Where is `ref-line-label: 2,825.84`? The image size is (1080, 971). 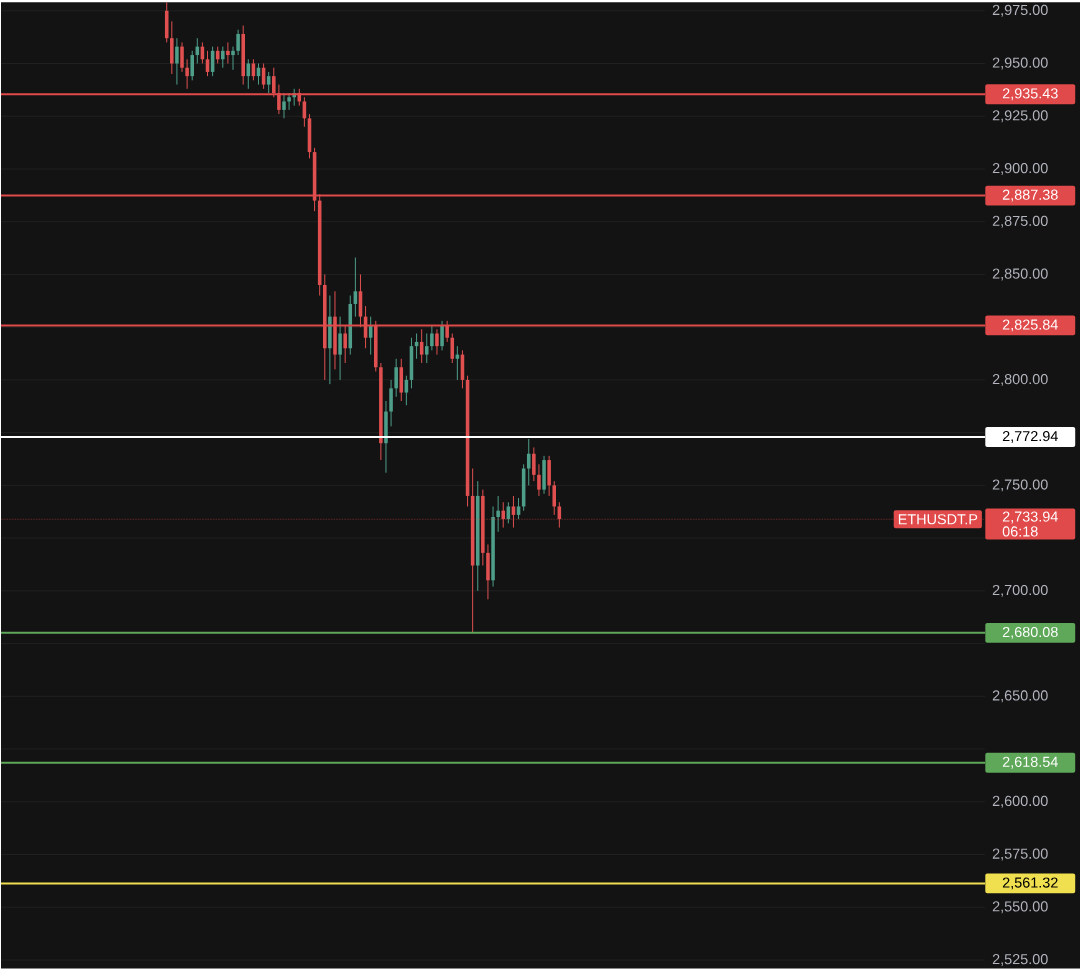
ref-line-label: 2,825.84 is located at coordinates (1030, 325).